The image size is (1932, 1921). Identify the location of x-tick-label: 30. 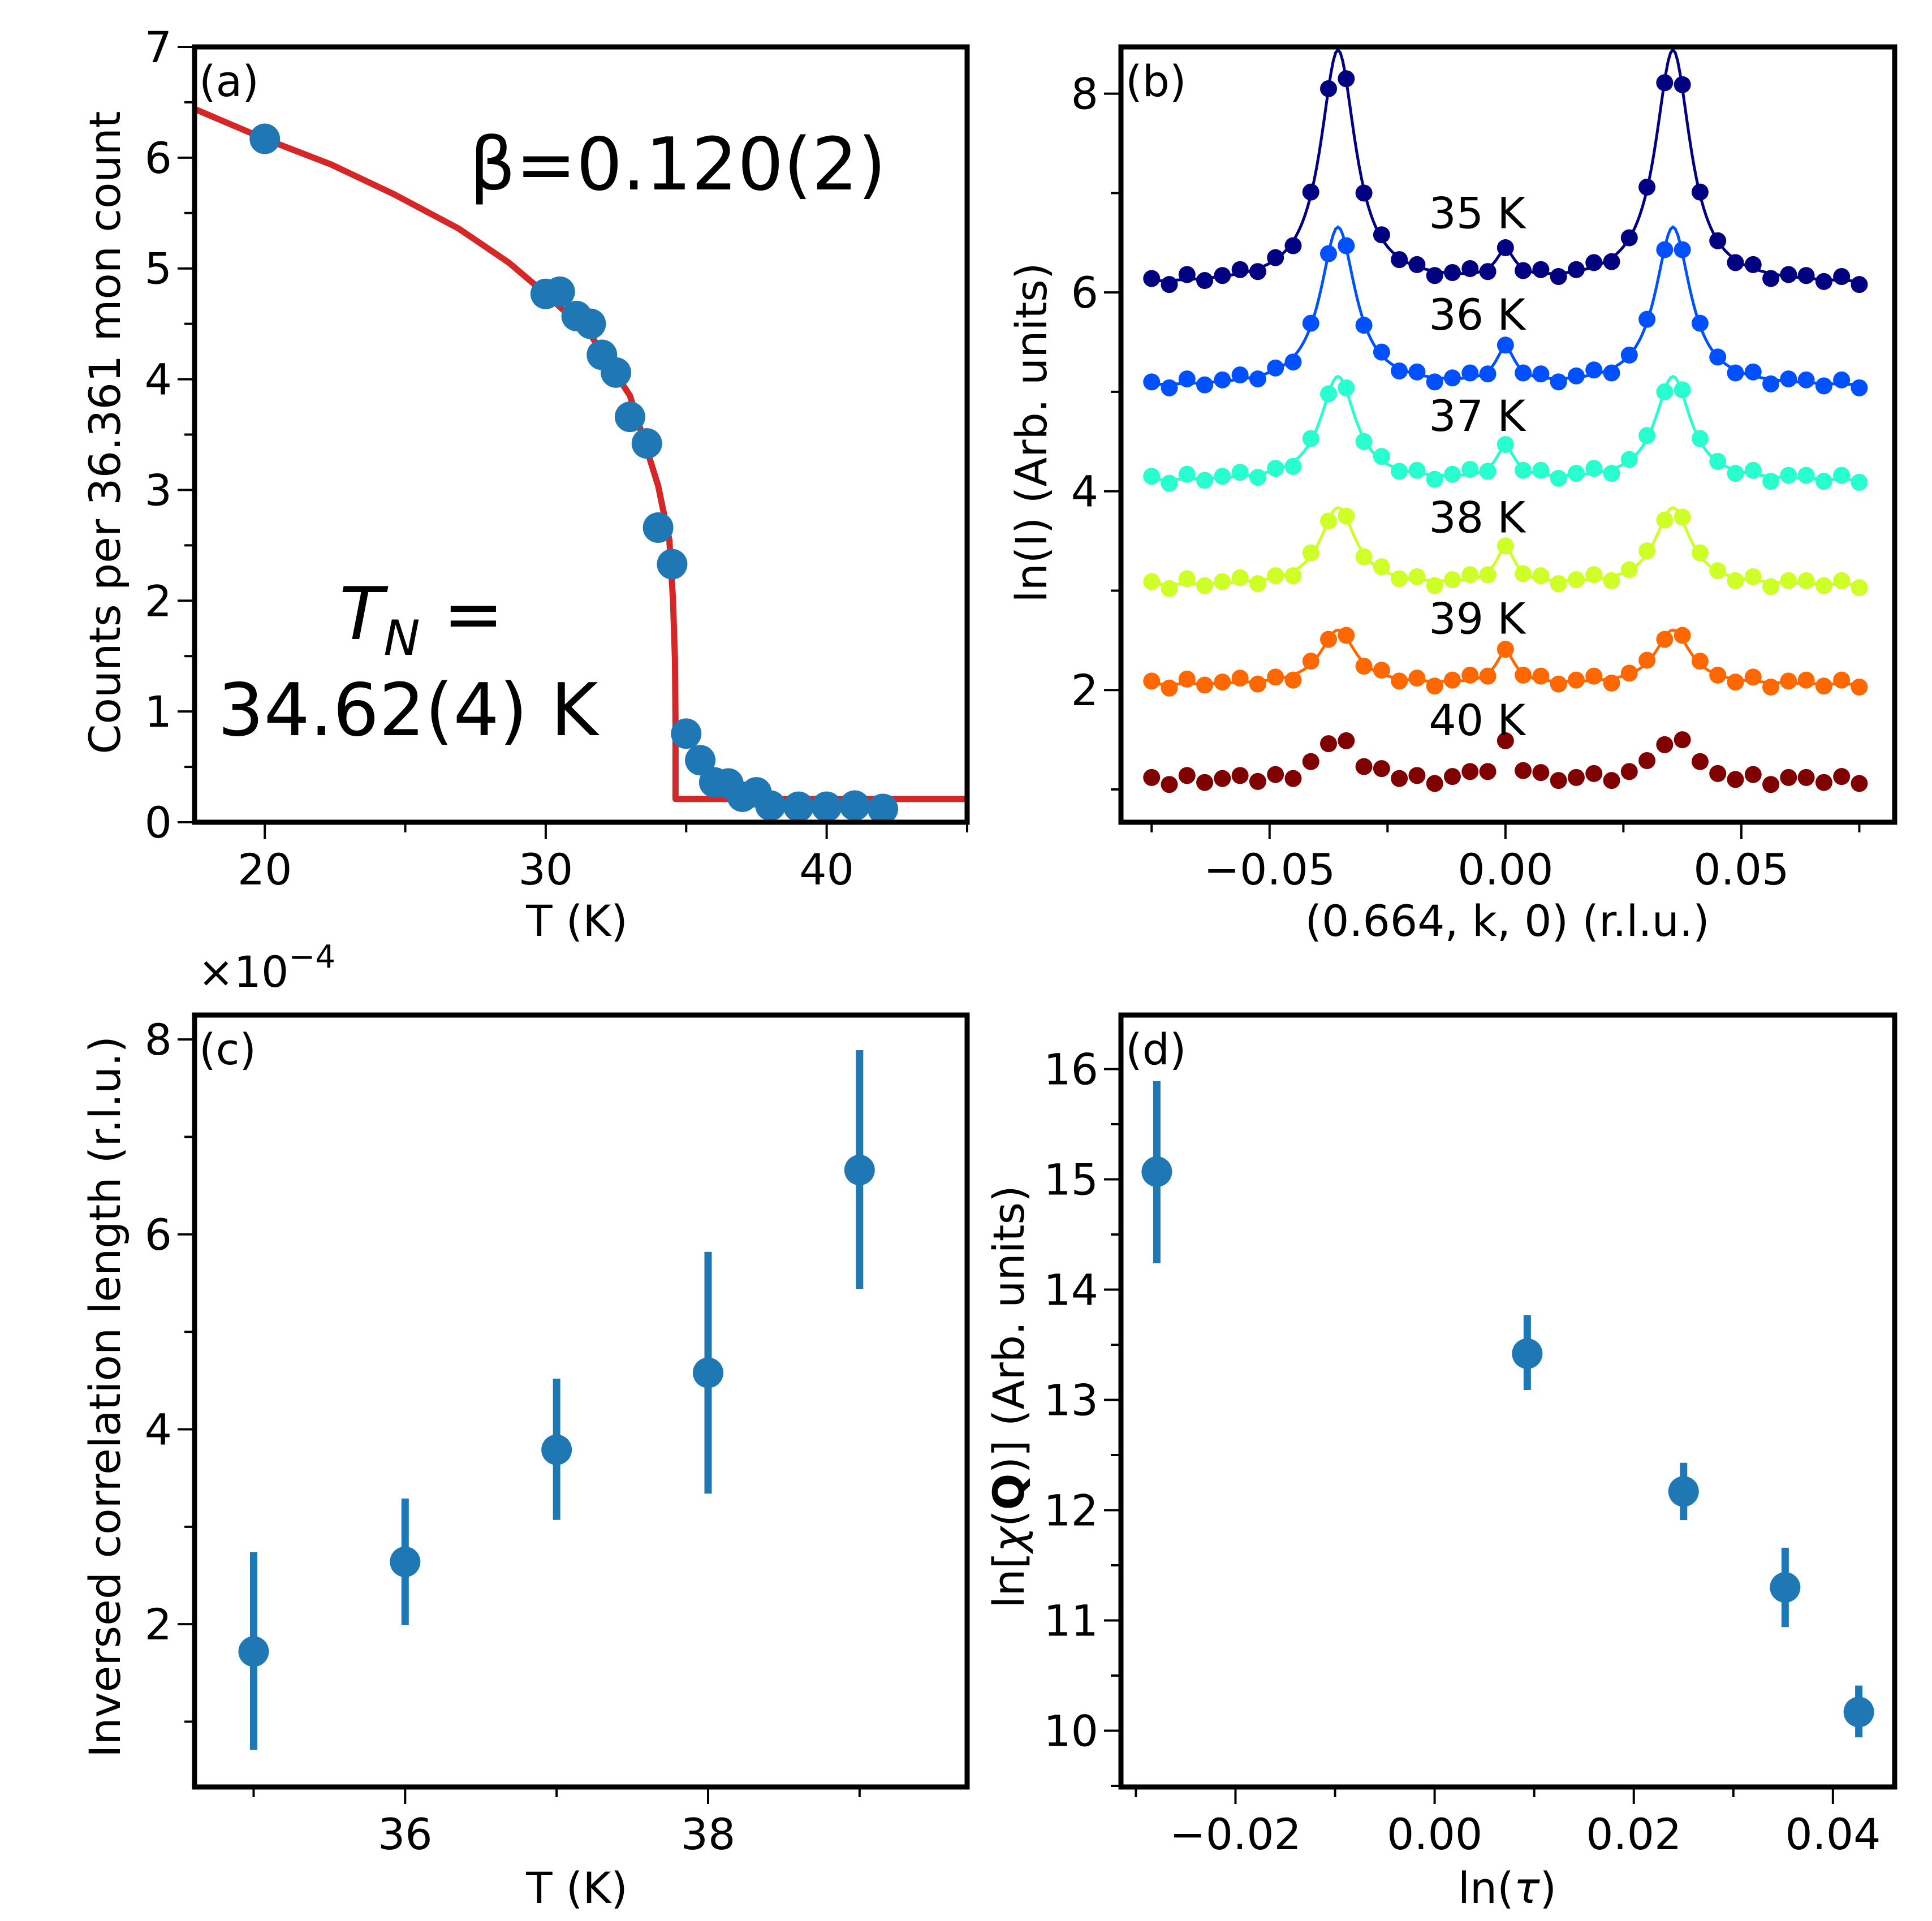
(546, 869).